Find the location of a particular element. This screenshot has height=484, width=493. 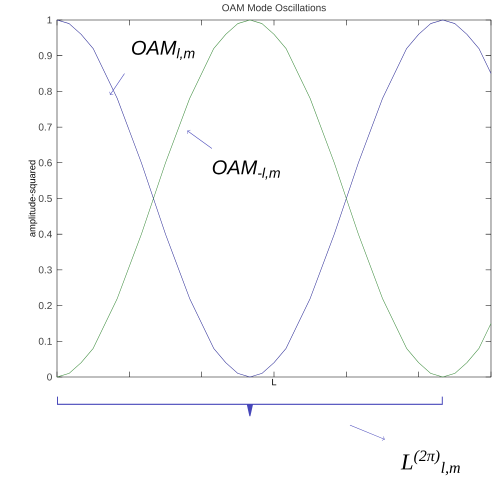

text: L$^{(2π)}$l,m is located at coordinates (430, 463).